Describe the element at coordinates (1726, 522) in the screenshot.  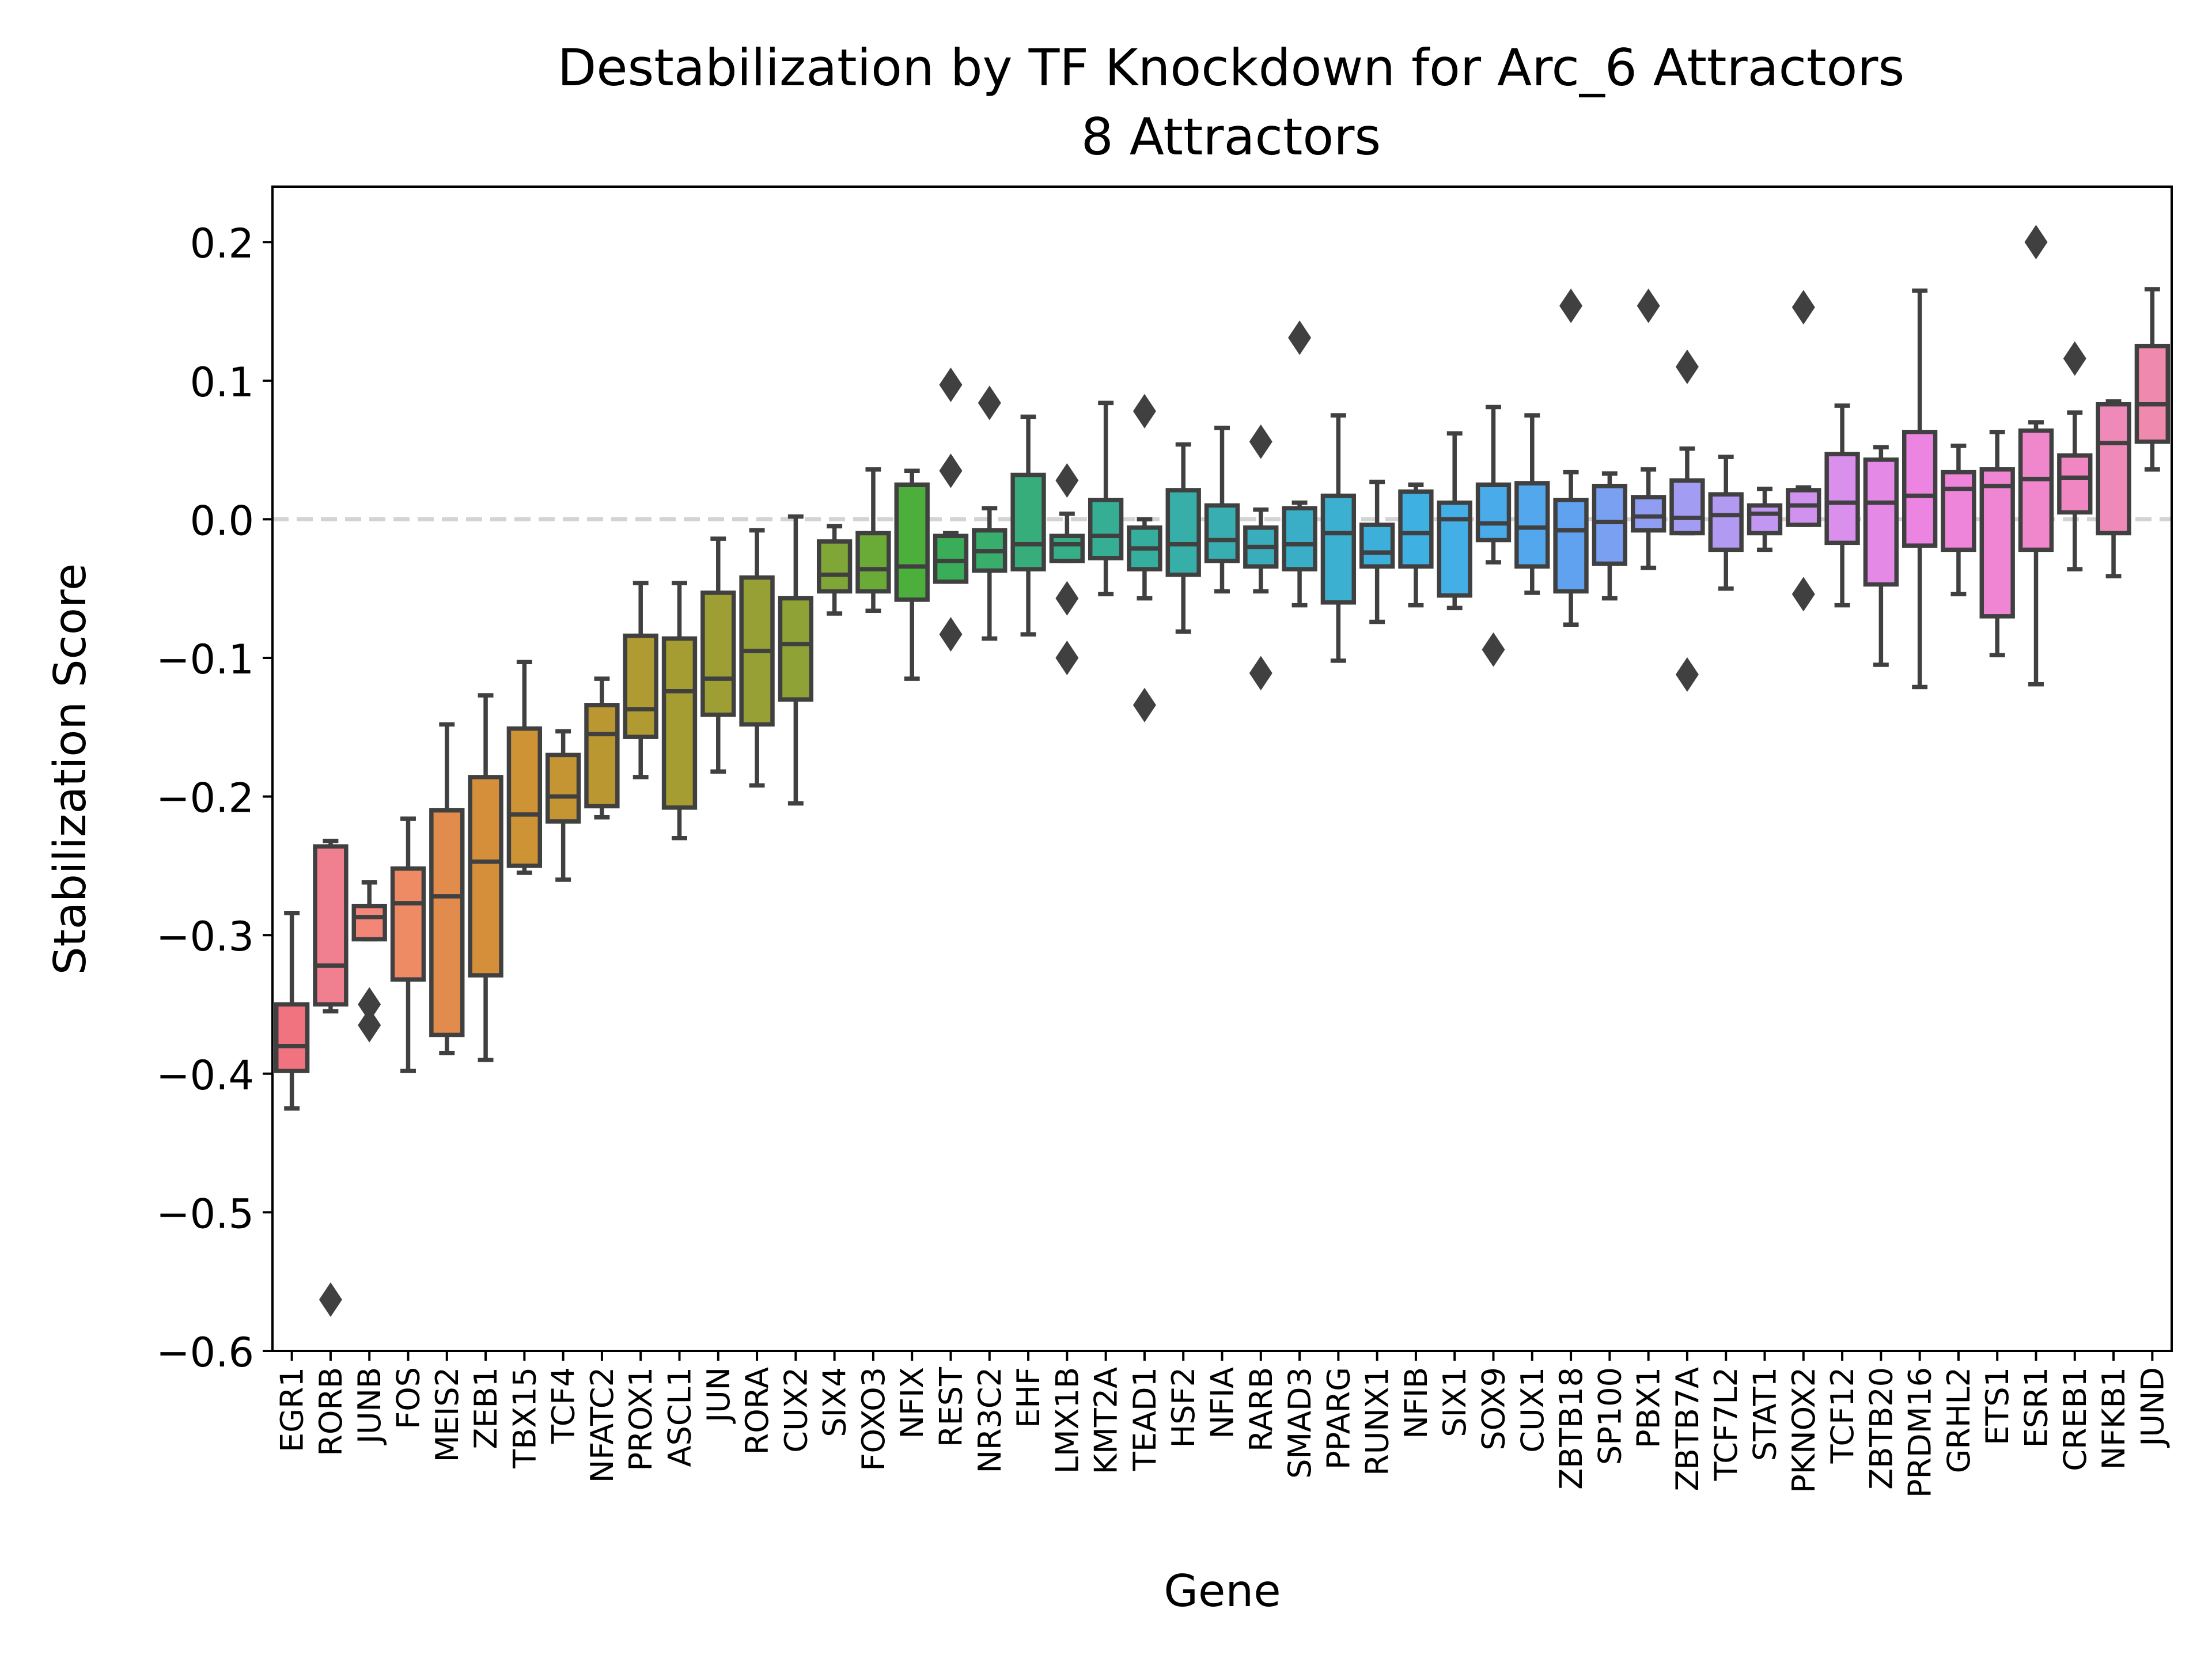
I see `box-tcf7l2` at that location.